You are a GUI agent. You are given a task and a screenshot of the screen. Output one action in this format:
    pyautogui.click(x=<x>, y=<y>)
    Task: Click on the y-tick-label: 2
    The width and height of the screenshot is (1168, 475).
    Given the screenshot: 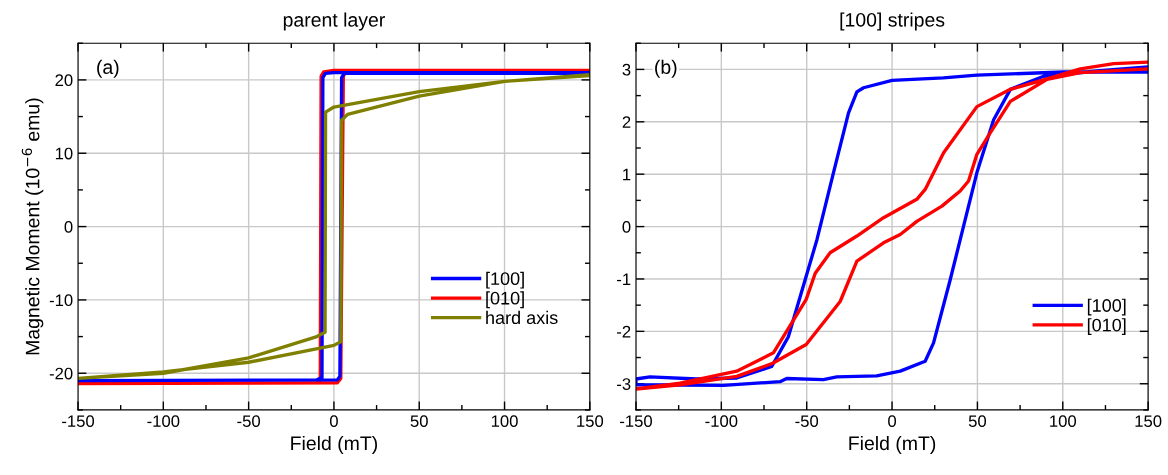 What is the action you would take?
    pyautogui.click(x=626, y=122)
    